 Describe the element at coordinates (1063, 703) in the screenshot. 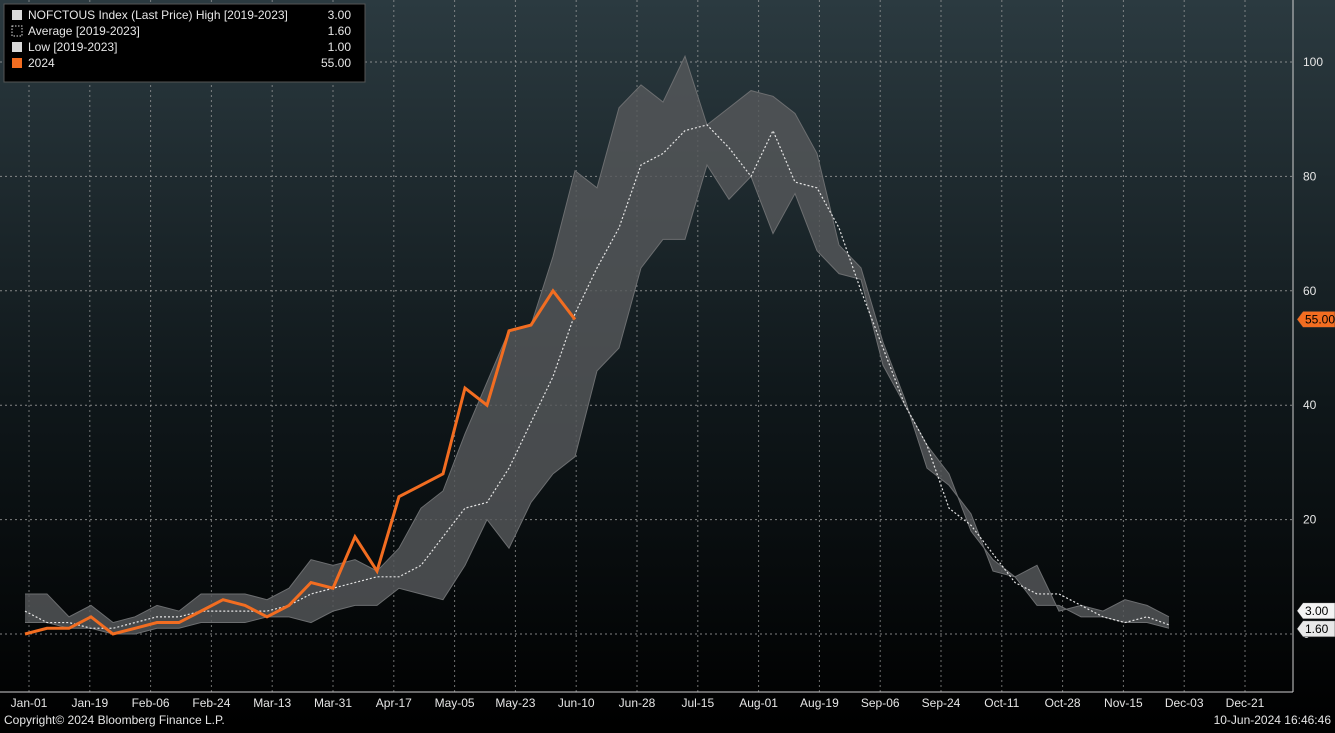

I see `x-tick-label: Oct-28` at that location.